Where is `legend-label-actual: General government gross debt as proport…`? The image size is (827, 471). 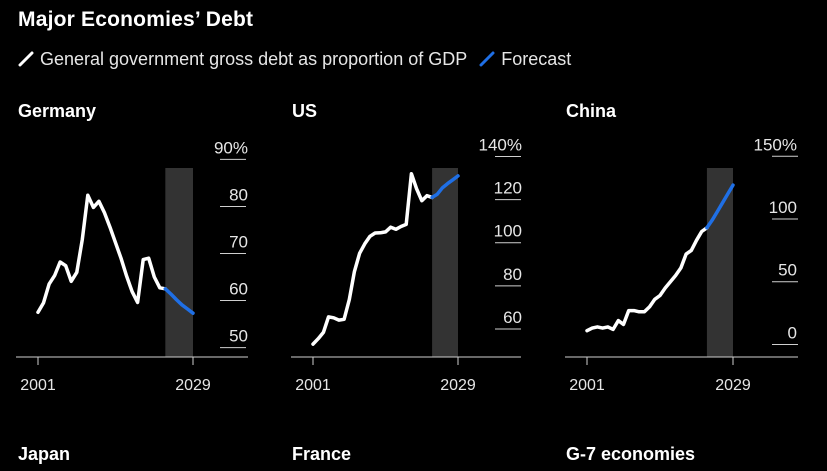 legend-label-actual: General government gross debt as proport… is located at coordinates (254, 58).